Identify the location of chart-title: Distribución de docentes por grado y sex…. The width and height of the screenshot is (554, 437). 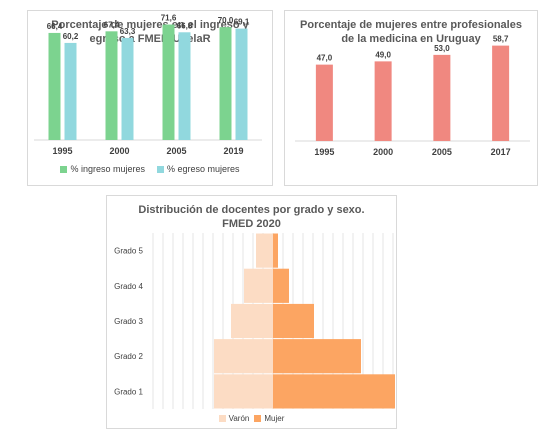
(251, 217).